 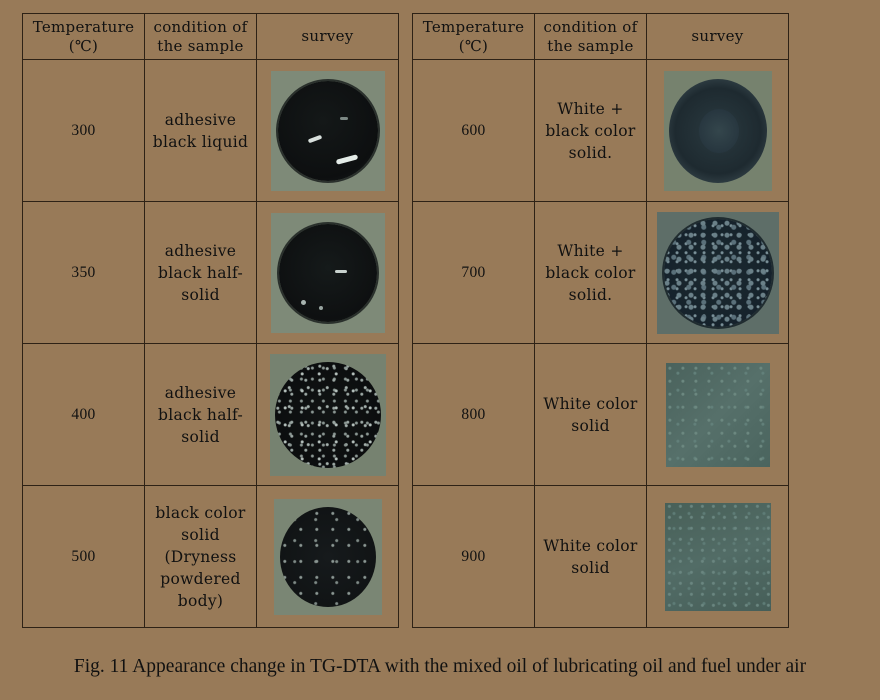 What do you see at coordinates (83, 272) in the screenshot?
I see `temperature-cell: 350` at bounding box center [83, 272].